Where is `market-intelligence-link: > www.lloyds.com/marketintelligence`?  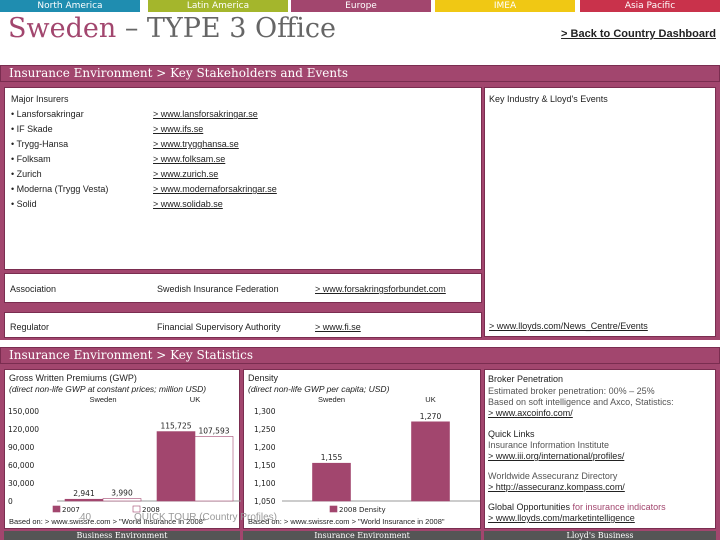
market-intelligence-link: > www.lloyds.com/marketintelligence is located at coordinates (561, 518).